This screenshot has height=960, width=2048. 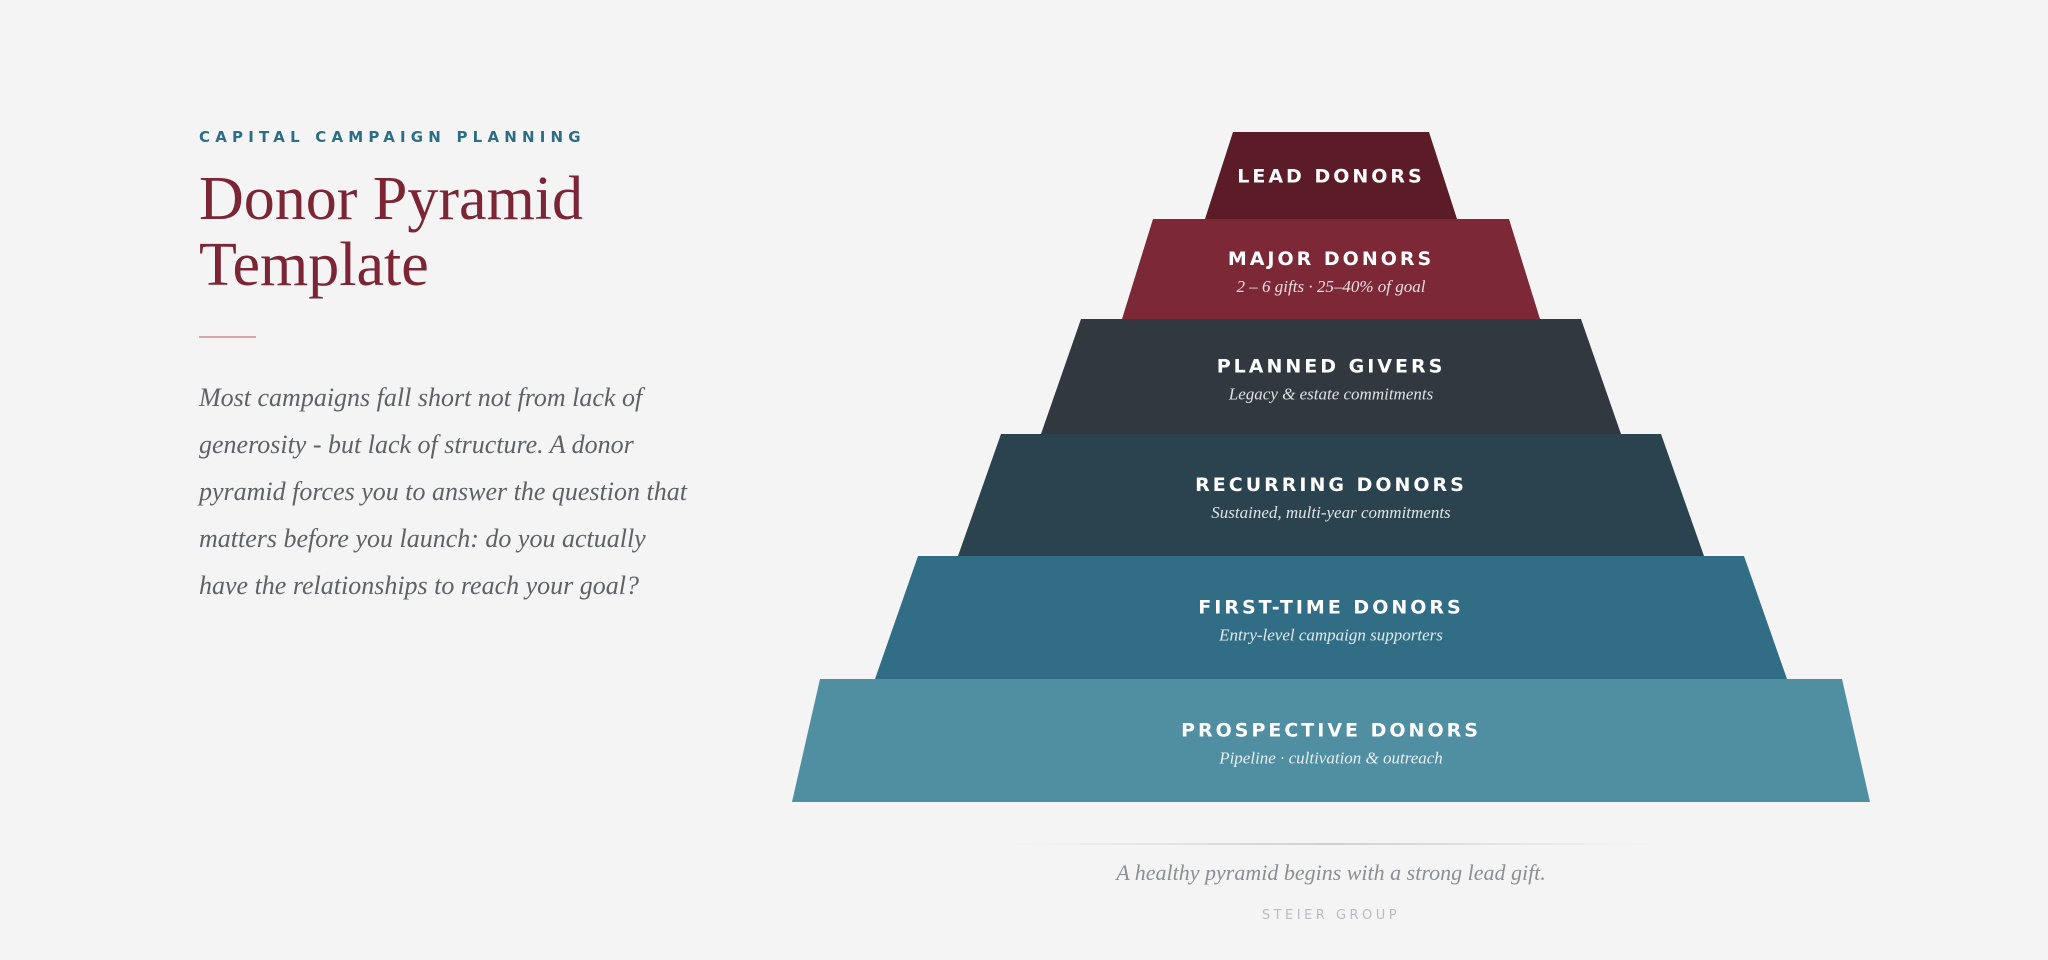 I want to click on tier-title: LEAD DONORS, so click(x=1330, y=177).